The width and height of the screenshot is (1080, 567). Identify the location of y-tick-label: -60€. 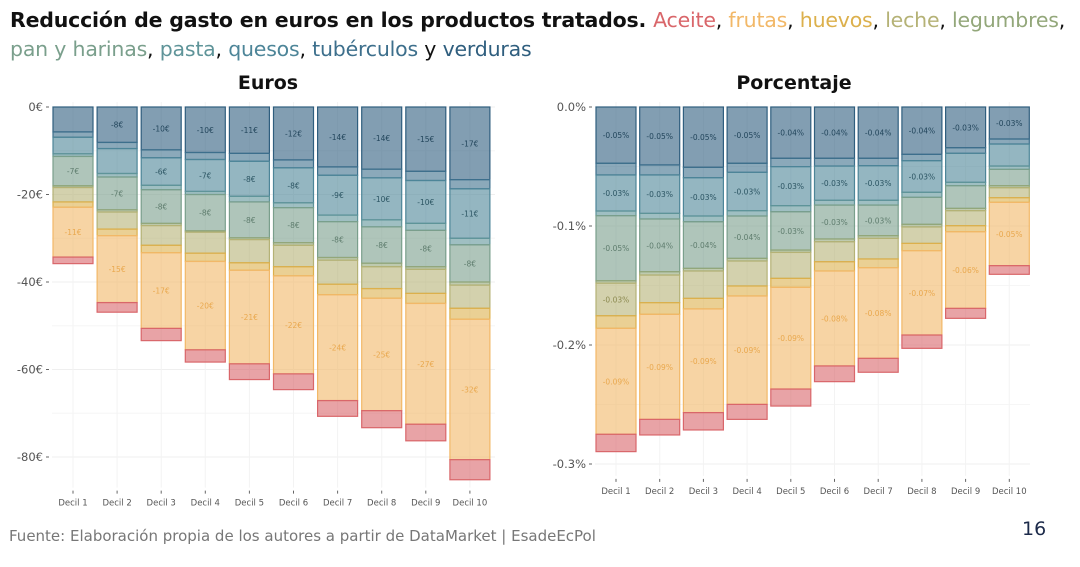
(30, 370).